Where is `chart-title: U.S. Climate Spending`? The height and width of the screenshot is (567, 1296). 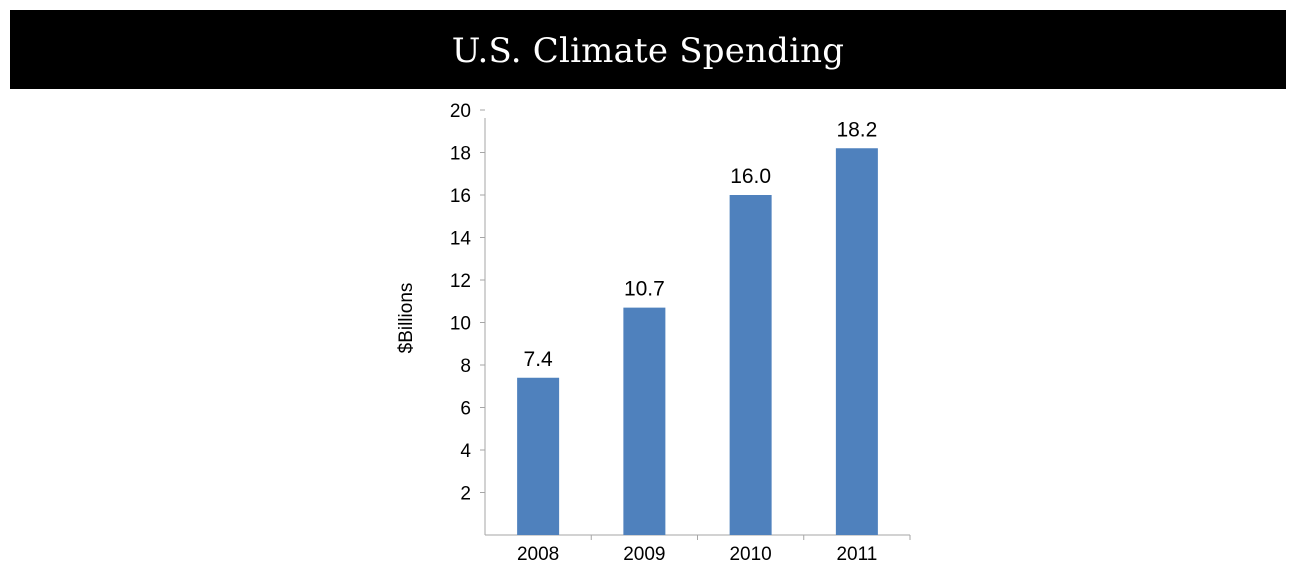
chart-title: U.S. Climate Spending is located at coordinates (648, 50).